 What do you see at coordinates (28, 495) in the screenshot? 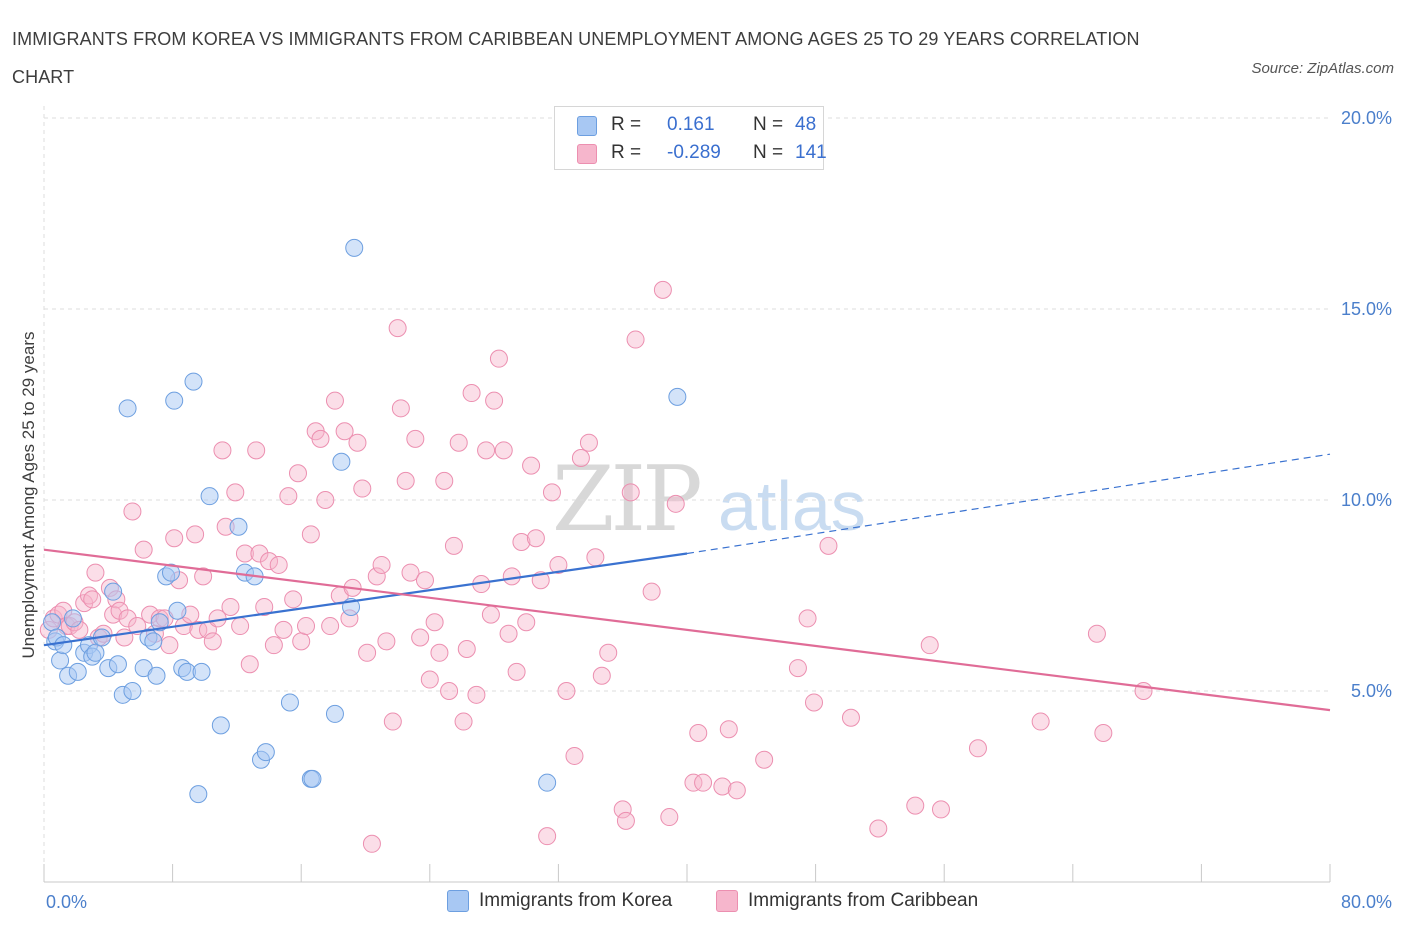
I see `y-axis-label: Unemployment Among Ages 25 to 29 years` at bounding box center [28, 495].